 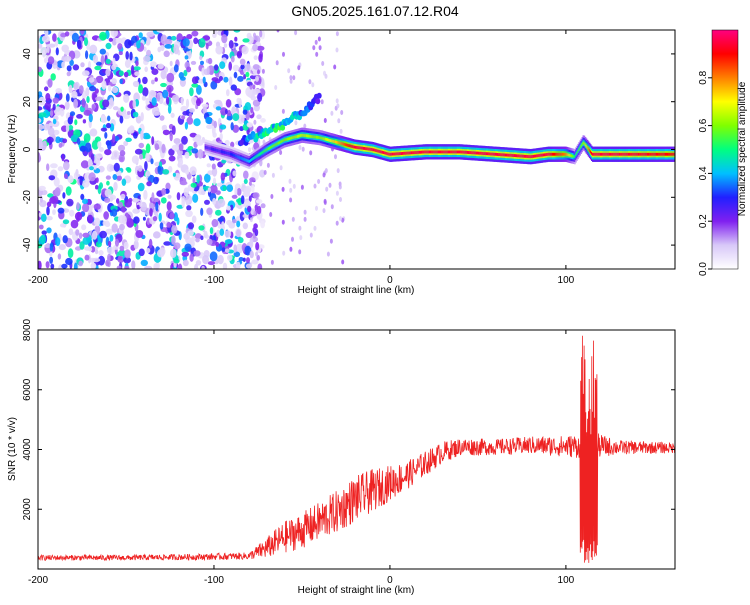 What do you see at coordinates (27, 329) in the screenshot?
I see `y-tick-label: 8000` at bounding box center [27, 329].